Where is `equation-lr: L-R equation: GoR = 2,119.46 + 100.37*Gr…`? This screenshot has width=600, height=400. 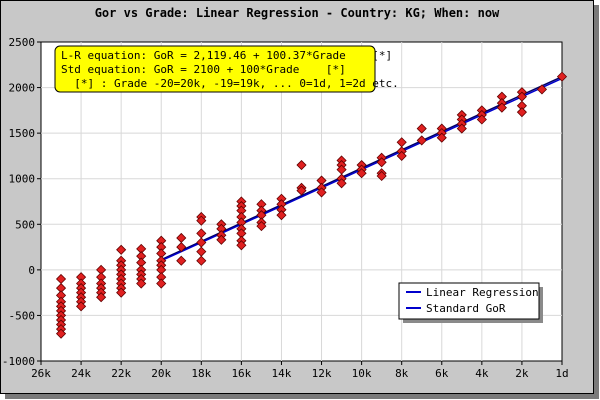 equation-lr: L-R equation: GoR = 2,119.46 + 100.37*Gr… is located at coordinates (226, 55).